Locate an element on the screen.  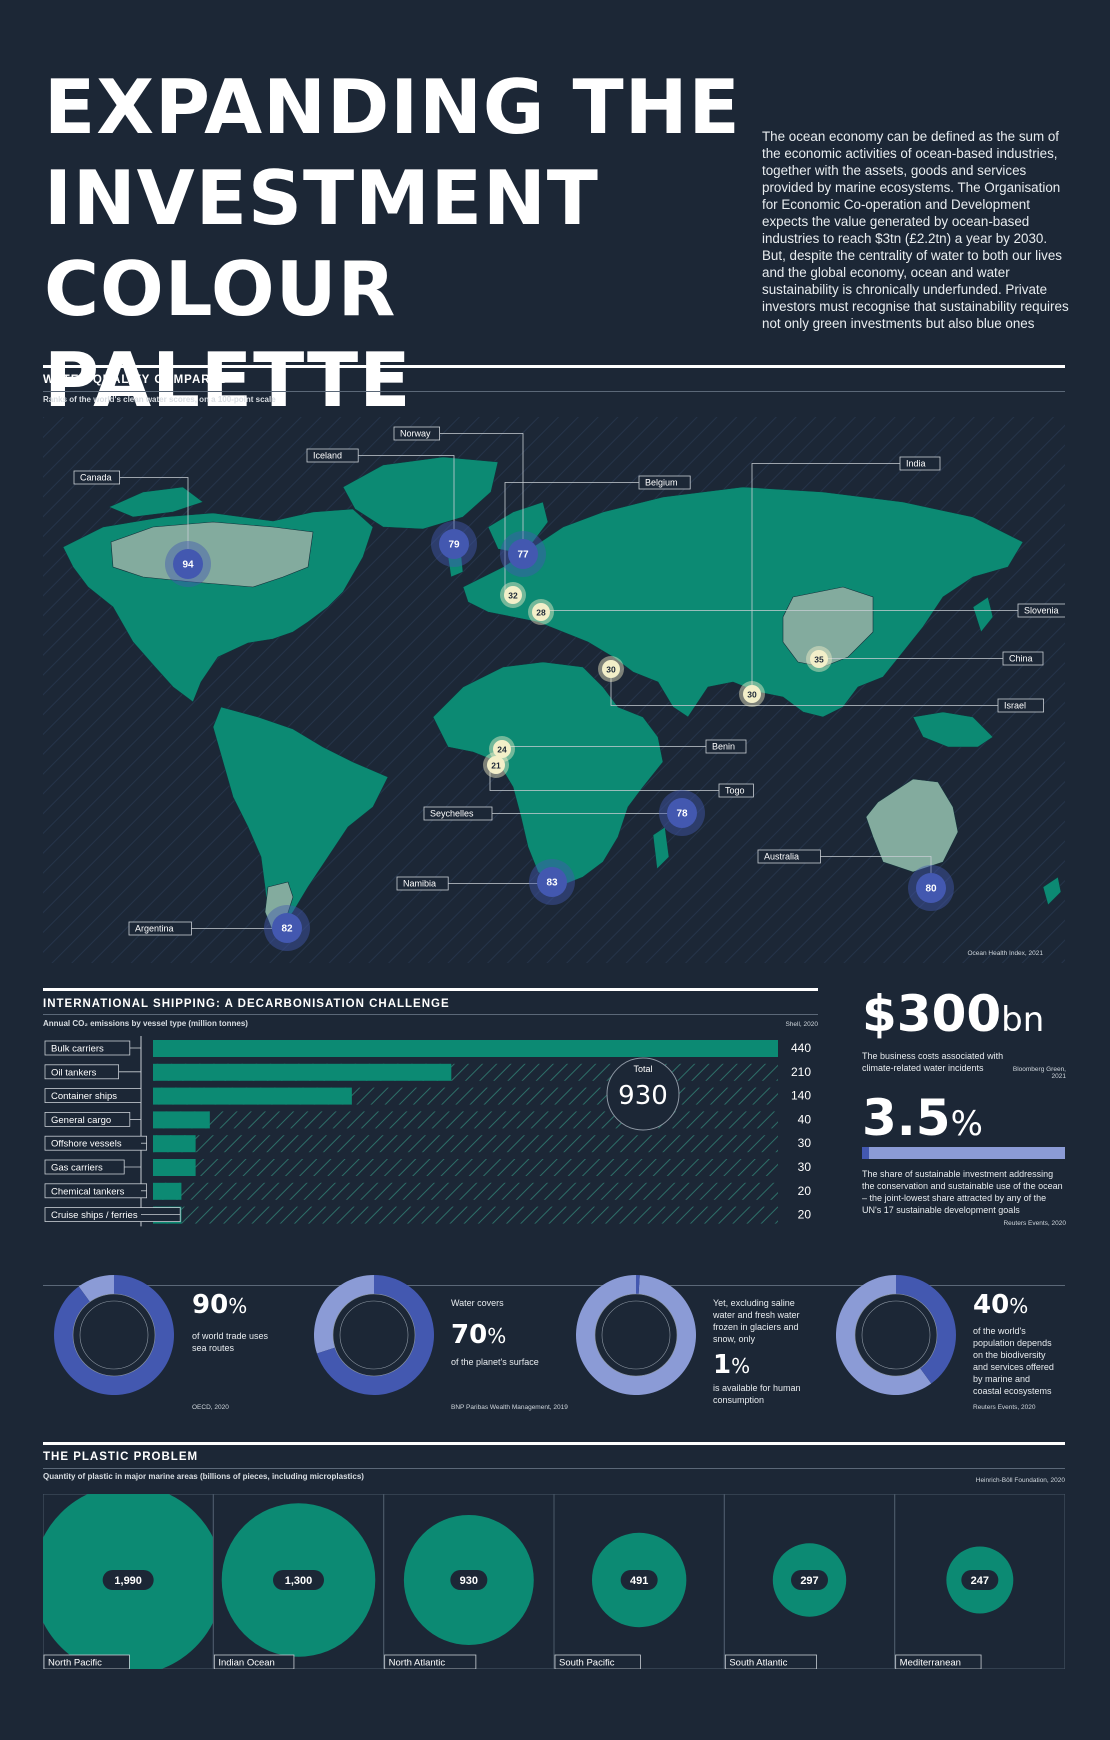
country-label: India is located at coordinates (920, 463).